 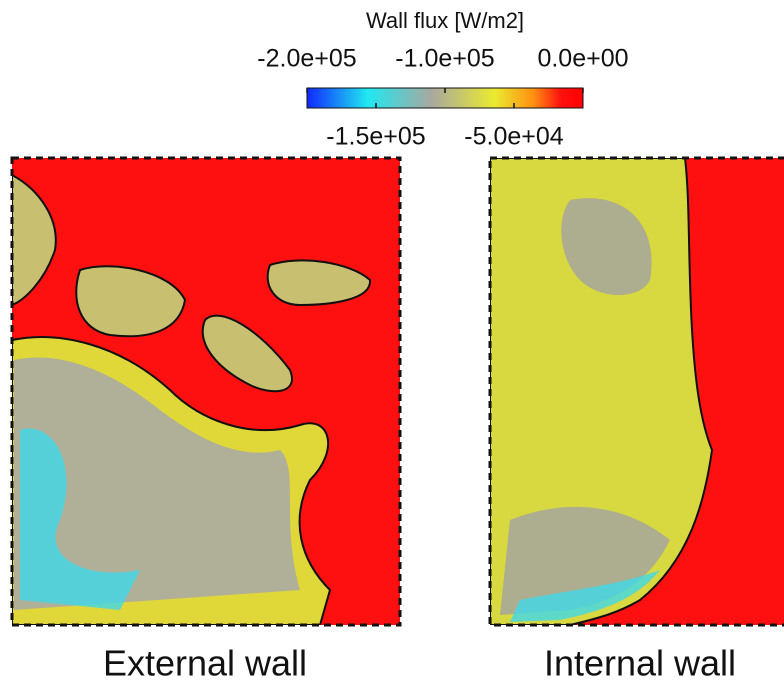 What do you see at coordinates (640, 663) in the screenshot?
I see `panel-label: Internal wall` at bounding box center [640, 663].